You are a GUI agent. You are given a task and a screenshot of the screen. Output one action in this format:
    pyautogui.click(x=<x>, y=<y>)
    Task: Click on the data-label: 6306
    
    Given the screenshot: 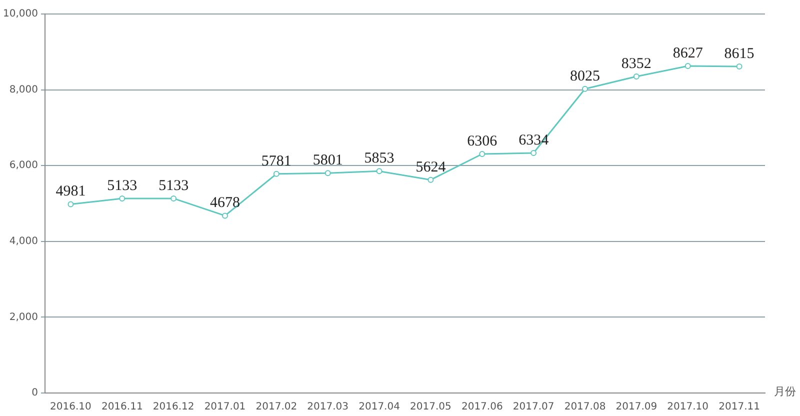 What is the action you would take?
    pyautogui.click(x=482, y=141)
    